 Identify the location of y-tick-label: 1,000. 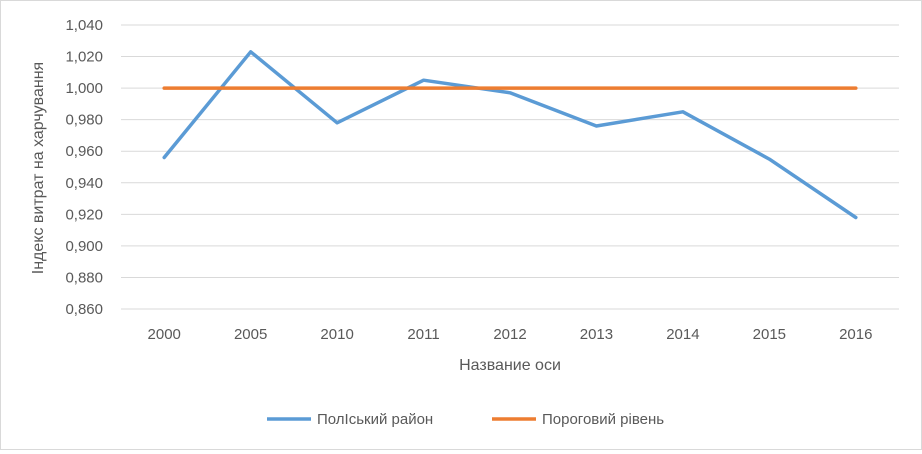
(84, 88).